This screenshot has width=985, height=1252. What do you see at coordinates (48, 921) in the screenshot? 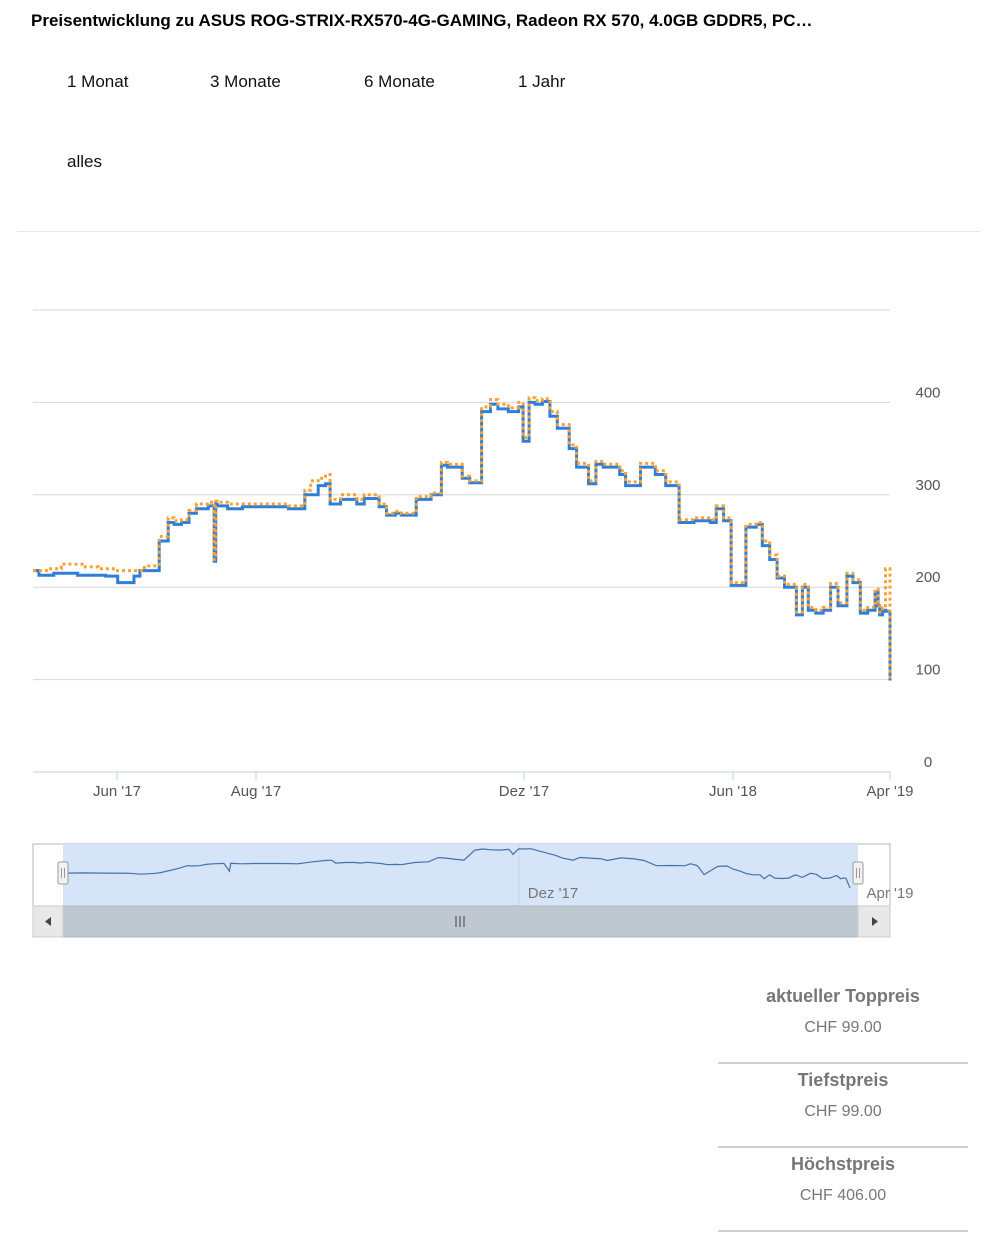
I see `arrow-left-icon` at bounding box center [48, 921].